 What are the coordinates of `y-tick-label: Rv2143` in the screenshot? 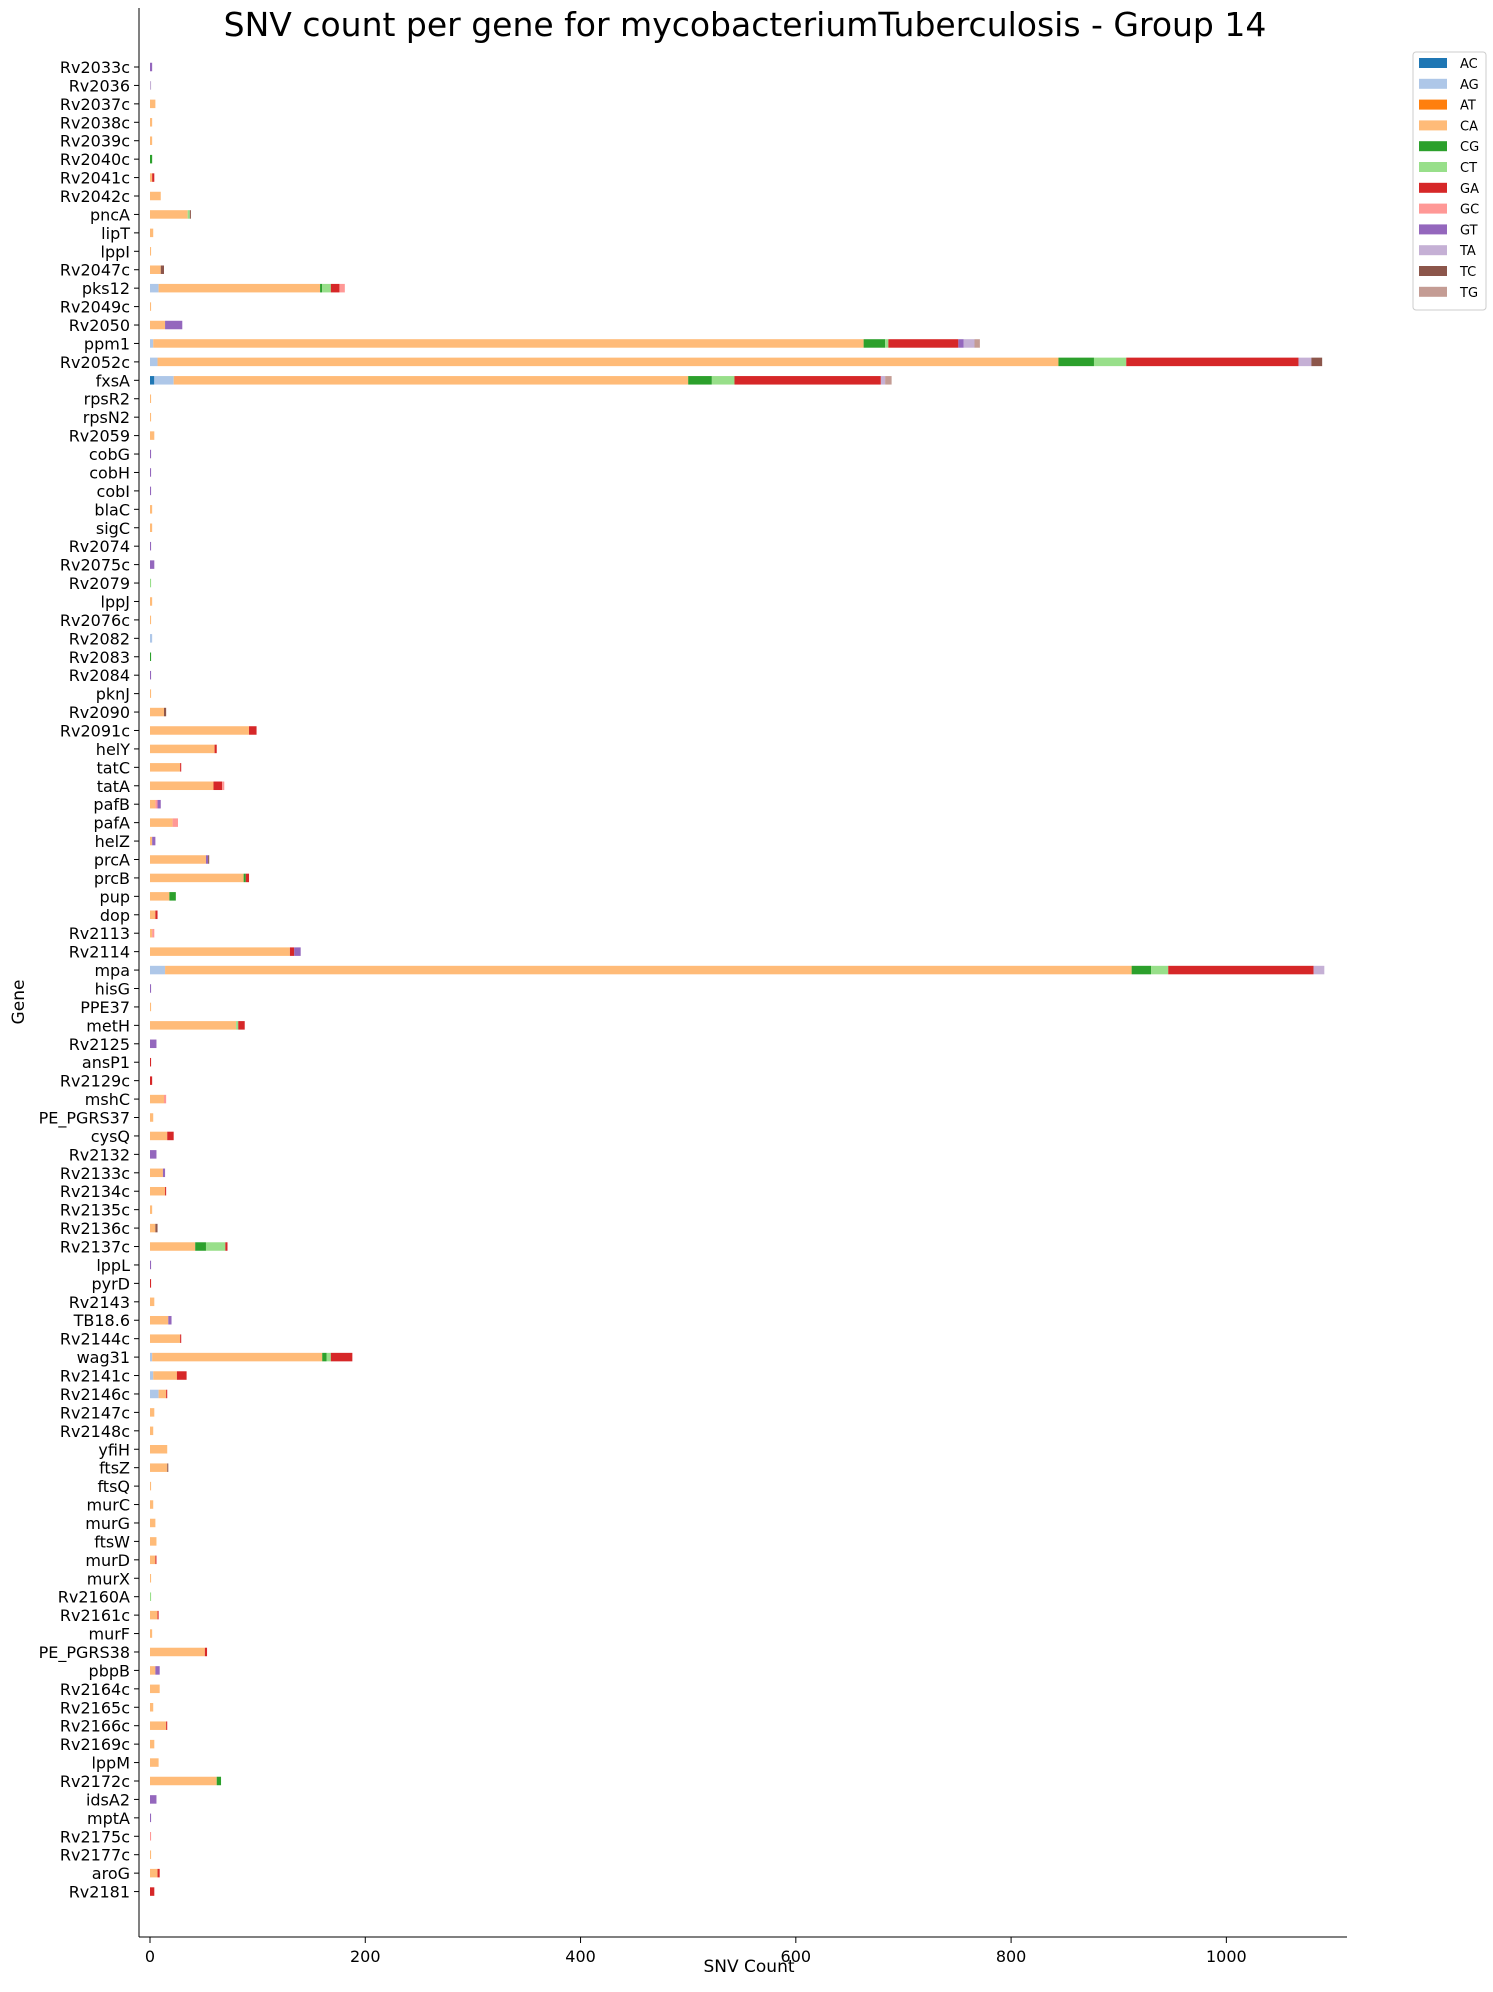 It's located at (99, 1302).